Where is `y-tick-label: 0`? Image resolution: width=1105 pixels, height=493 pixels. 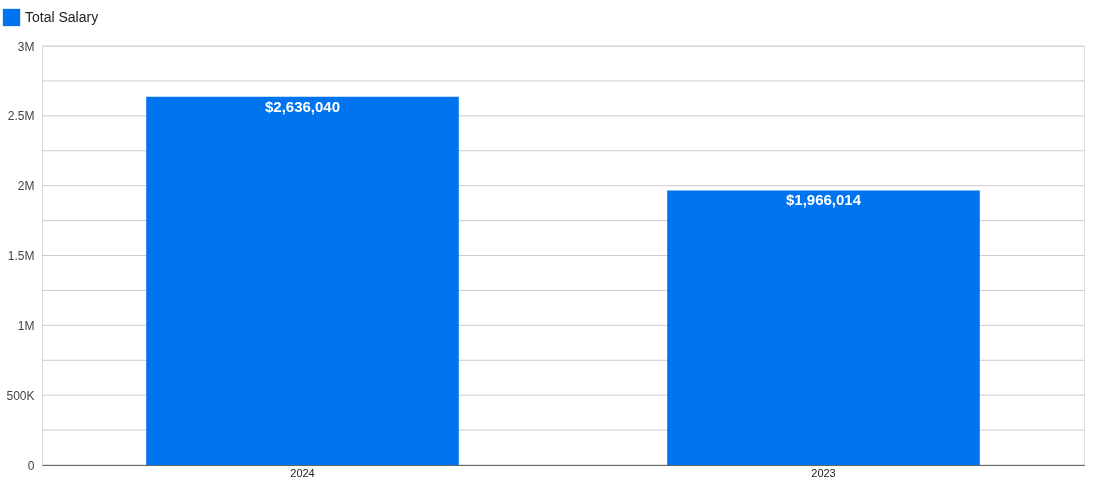
y-tick-label: 0 is located at coordinates (31, 465).